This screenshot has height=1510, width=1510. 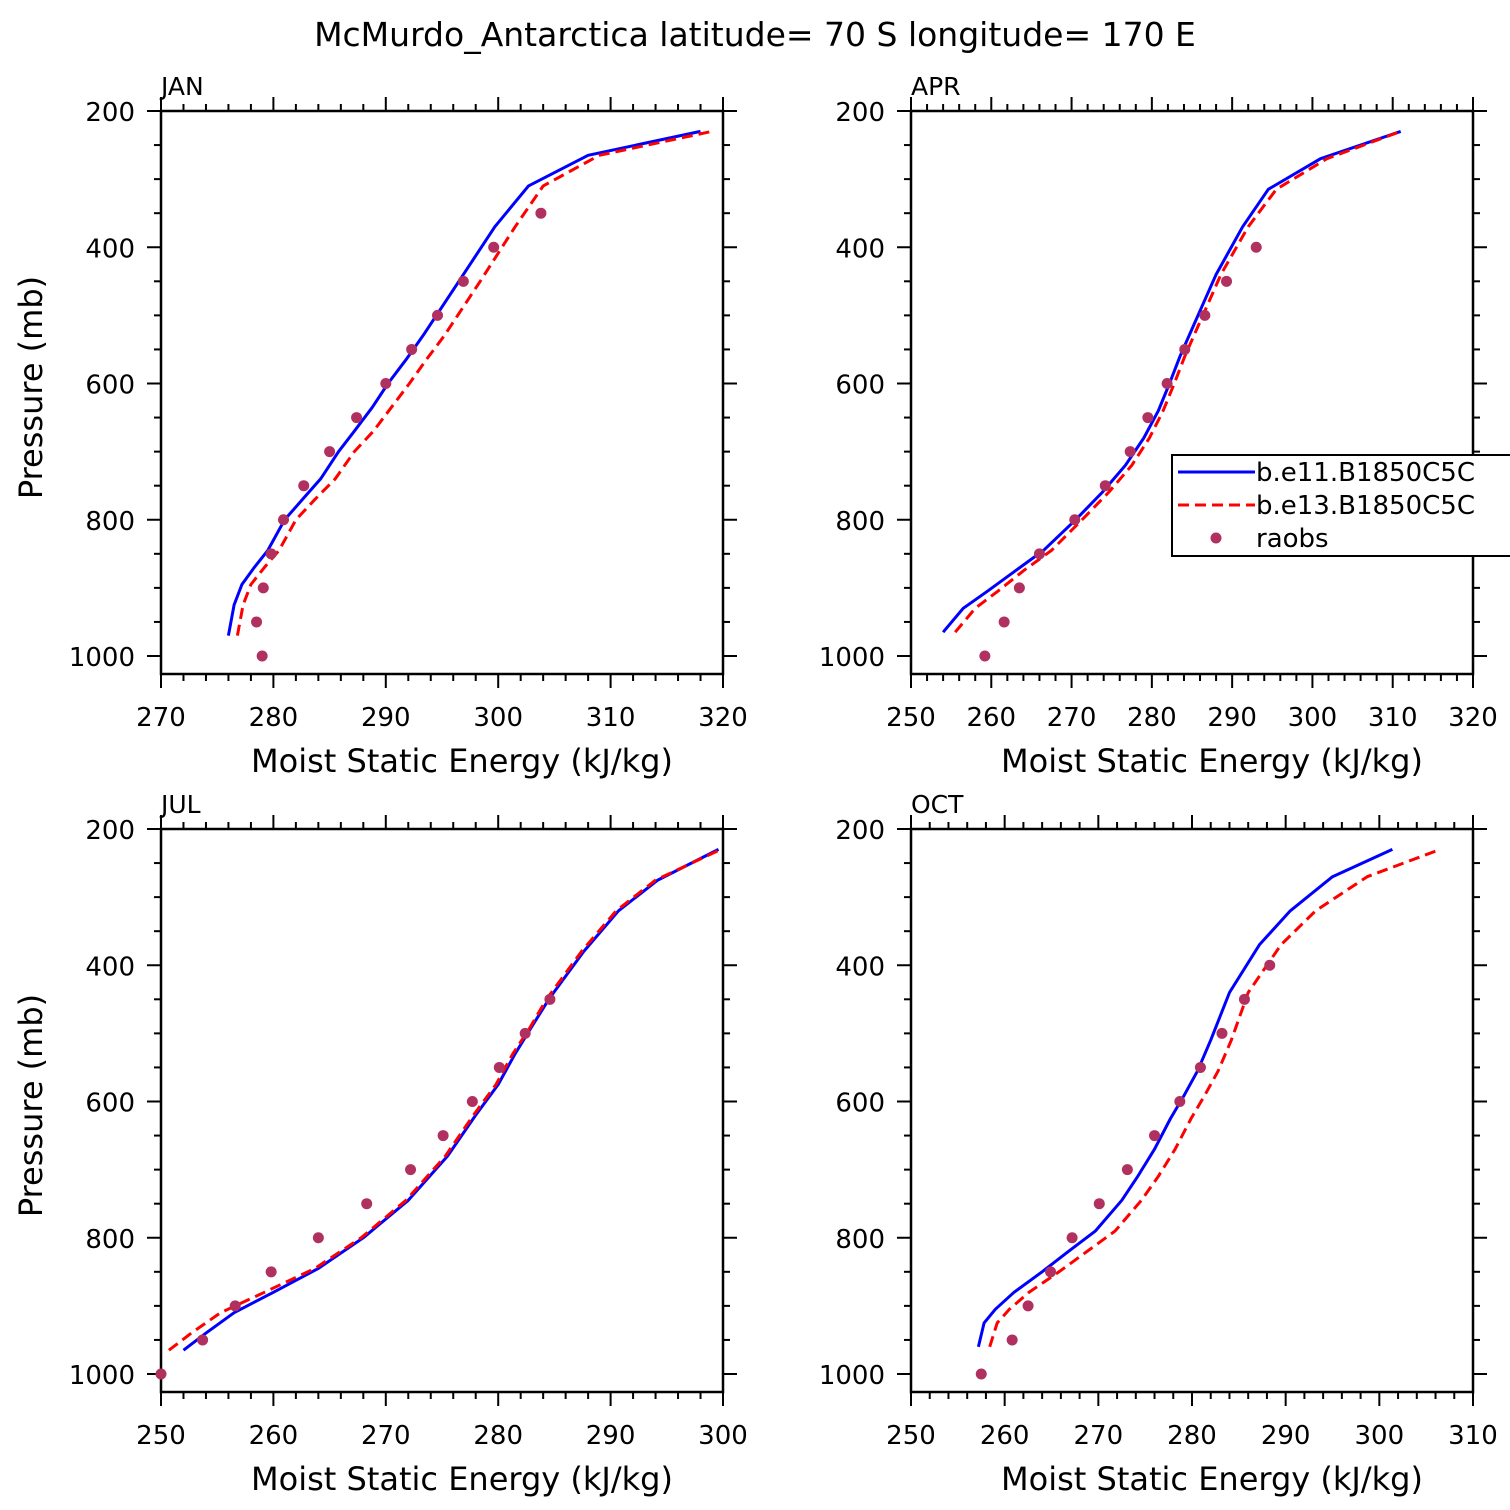 I want to click on legend-label: raobs, so click(x=1292, y=539).